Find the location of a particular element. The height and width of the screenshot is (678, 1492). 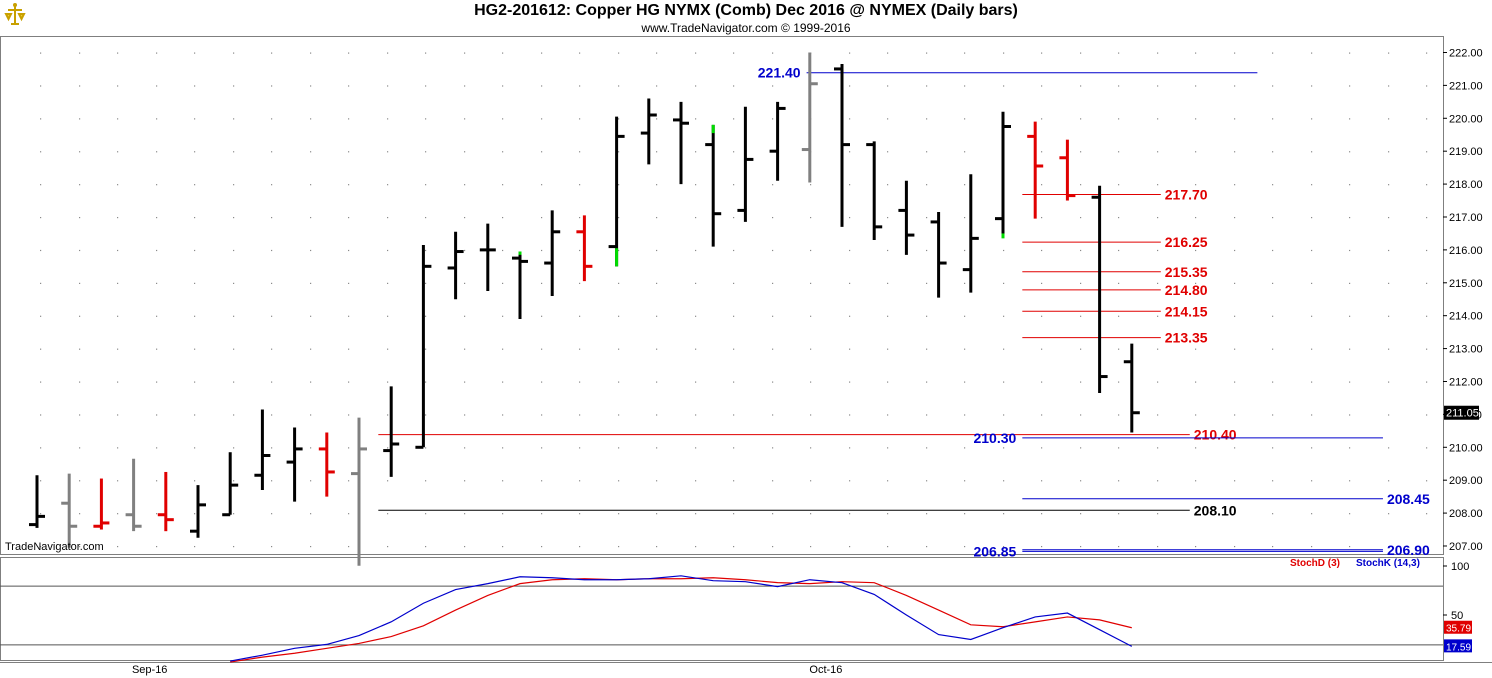

stoch-k-line is located at coordinates (681, 618).